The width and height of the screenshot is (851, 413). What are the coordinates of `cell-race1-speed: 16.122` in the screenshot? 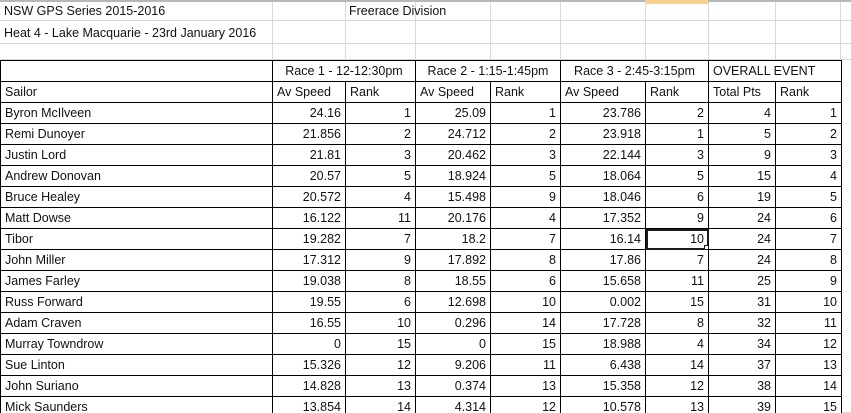 It's located at (309, 218).